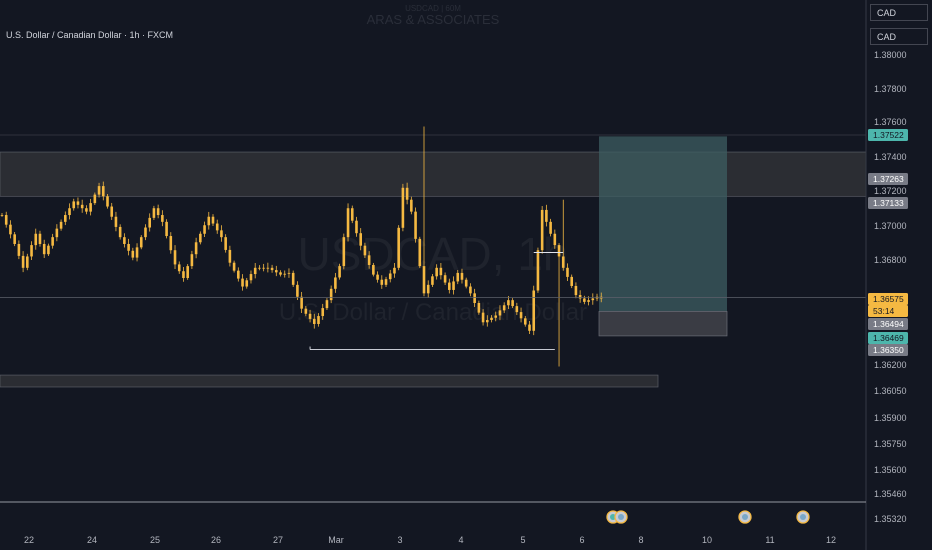 The image size is (932, 550). Describe the element at coordinates (899, 12) in the screenshot. I see `currency-button: CAD` at that location.